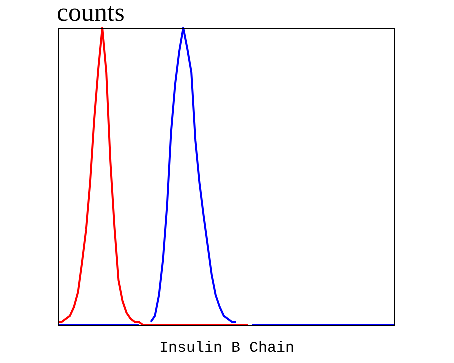  I want to click on x-axis-title: Insulin B Chain, so click(227, 348).